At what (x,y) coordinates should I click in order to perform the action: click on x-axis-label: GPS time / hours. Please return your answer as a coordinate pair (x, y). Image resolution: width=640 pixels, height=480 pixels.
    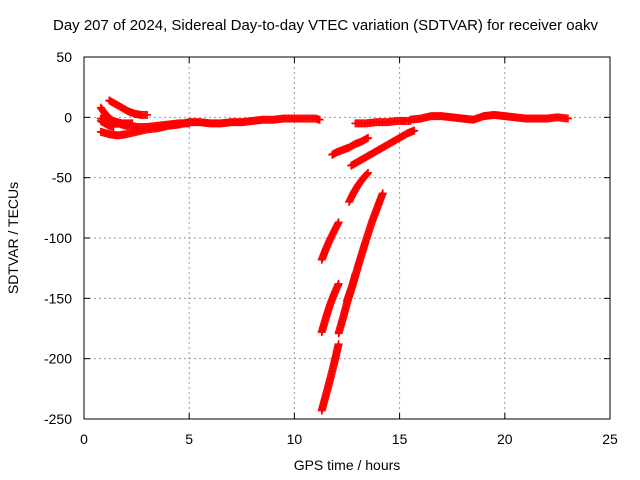
    Looking at the image, I should click on (347, 465).